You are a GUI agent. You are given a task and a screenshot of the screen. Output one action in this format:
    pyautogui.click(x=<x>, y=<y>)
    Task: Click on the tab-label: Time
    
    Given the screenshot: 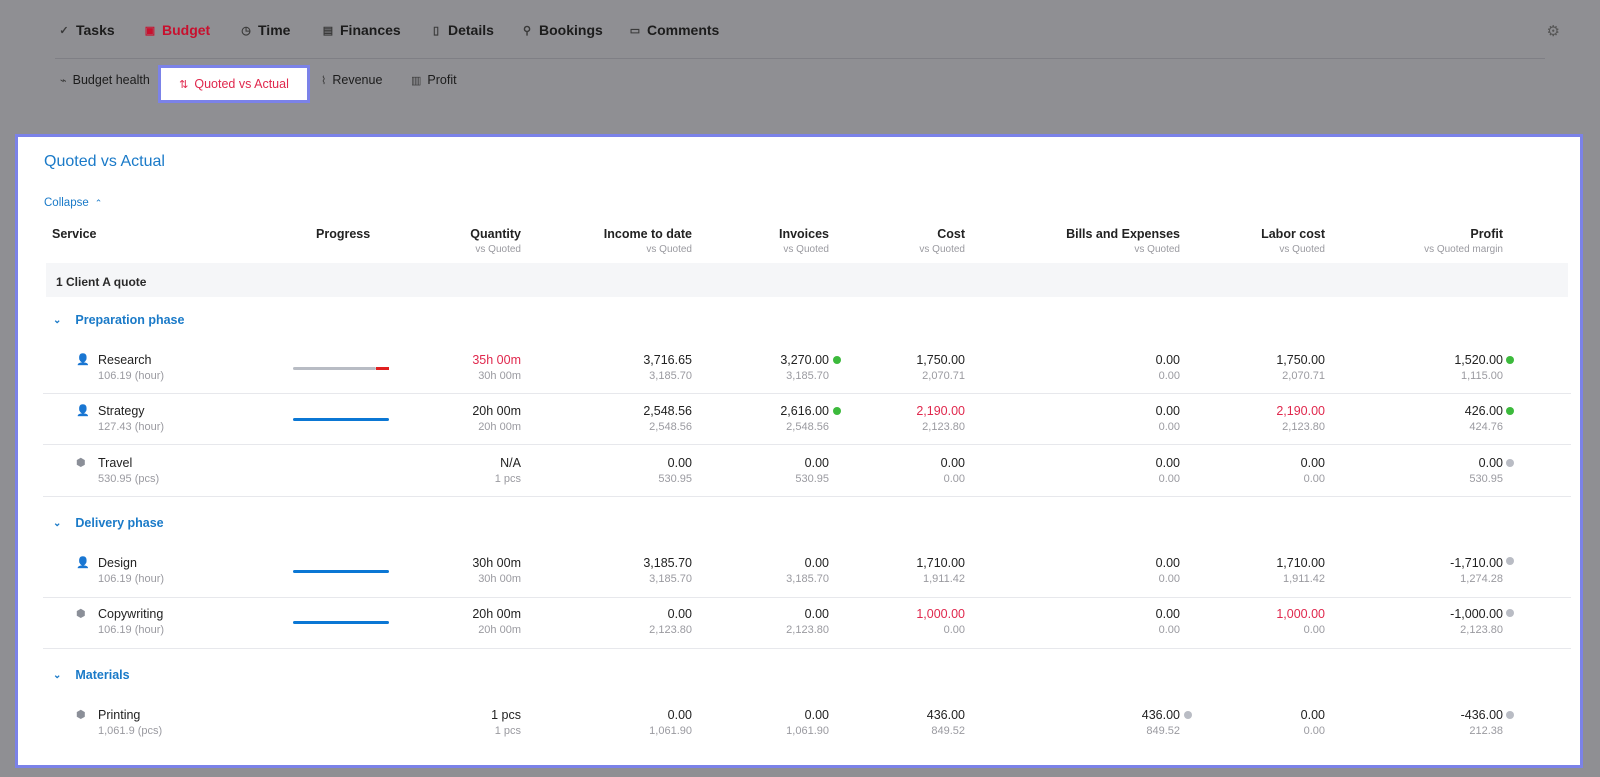 What is the action you would take?
    pyautogui.click(x=274, y=30)
    